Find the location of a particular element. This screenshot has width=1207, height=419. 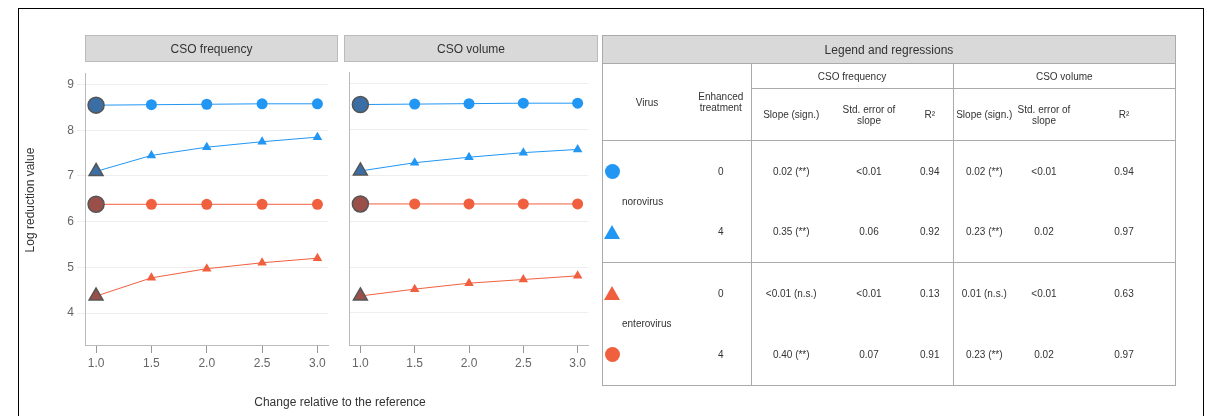

text: enterovirus is located at coordinates (656, 323).